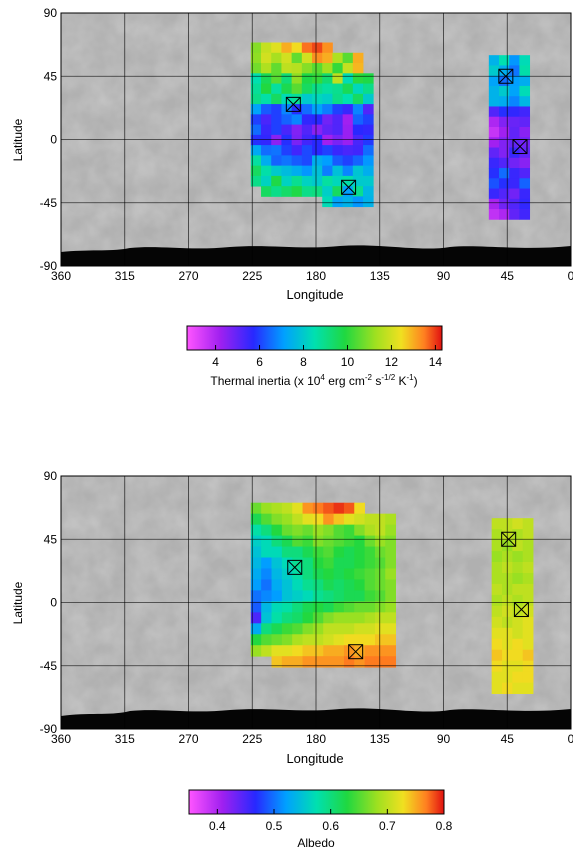 This screenshot has height=853, width=573. Describe the element at coordinates (387, 826) in the screenshot. I see `colorbar-tick-label: 0.7` at that location.